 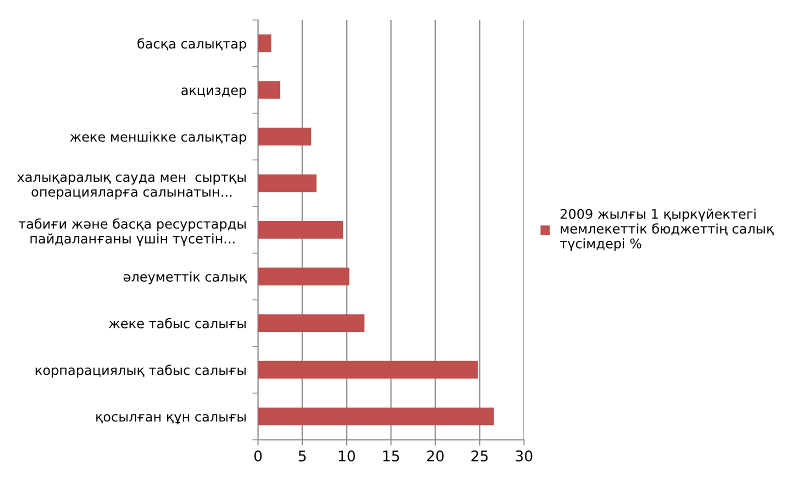 What do you see at coordinates (667, 230) in the screenshot?
I see `legend-label: 2009 жылғы 1 қыркүйектегі мемлекеттік бюджеттің салық түсімдері %` at bounding box center [667, 230].